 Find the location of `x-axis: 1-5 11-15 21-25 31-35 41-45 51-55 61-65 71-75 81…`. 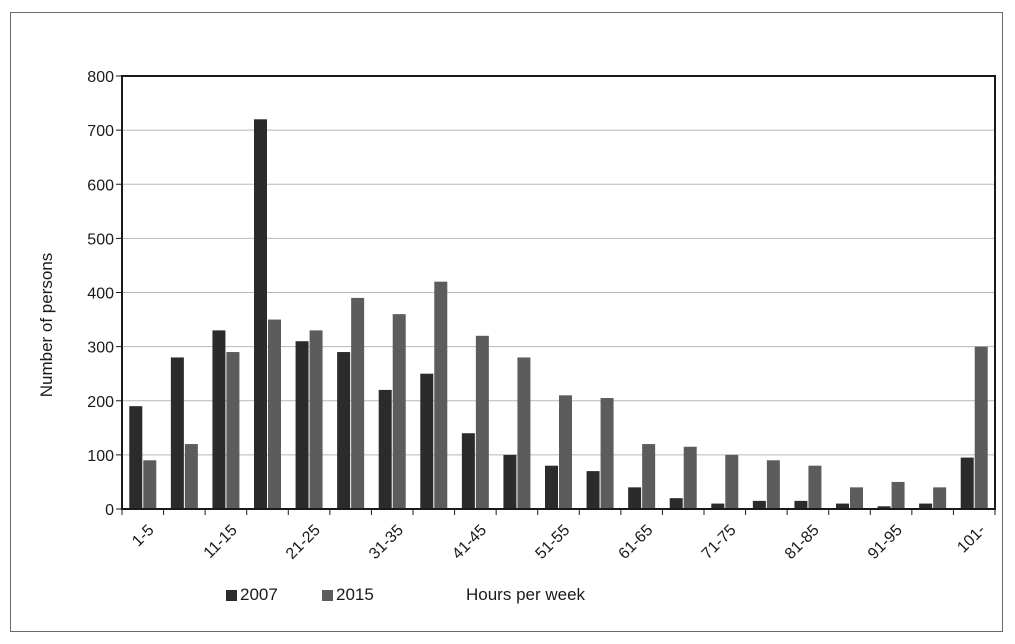

x-axis: 1-5 11-15 21-25 31-35 41-45 51-55 61-65 71-75 81… is located at coordinates (558, 536).